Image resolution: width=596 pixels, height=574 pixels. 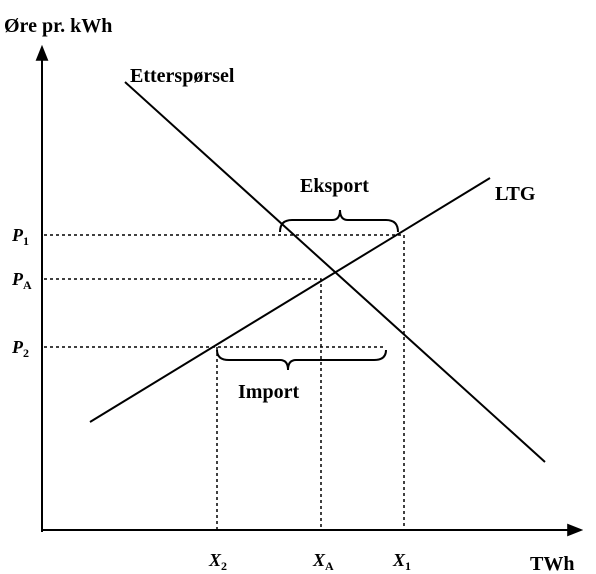 I want to click on export-brace, so click(x=339, y=221).